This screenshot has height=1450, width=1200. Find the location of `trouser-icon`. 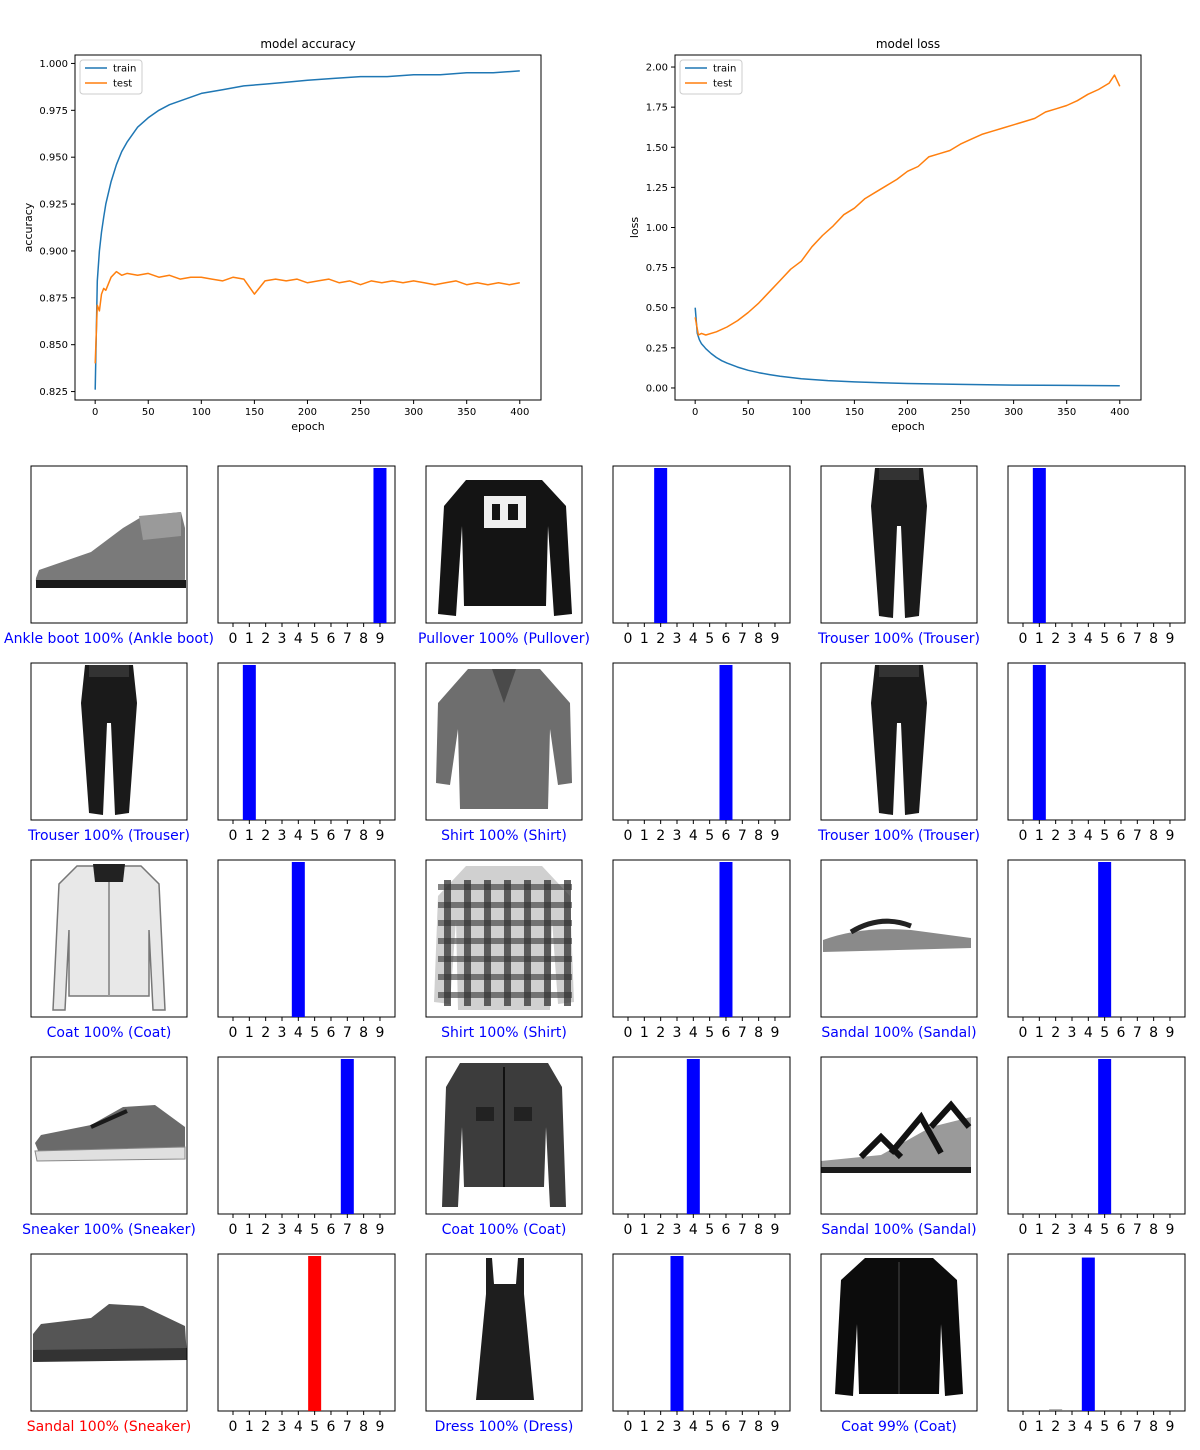

trouser-icon is located at coordinates (899, 543).